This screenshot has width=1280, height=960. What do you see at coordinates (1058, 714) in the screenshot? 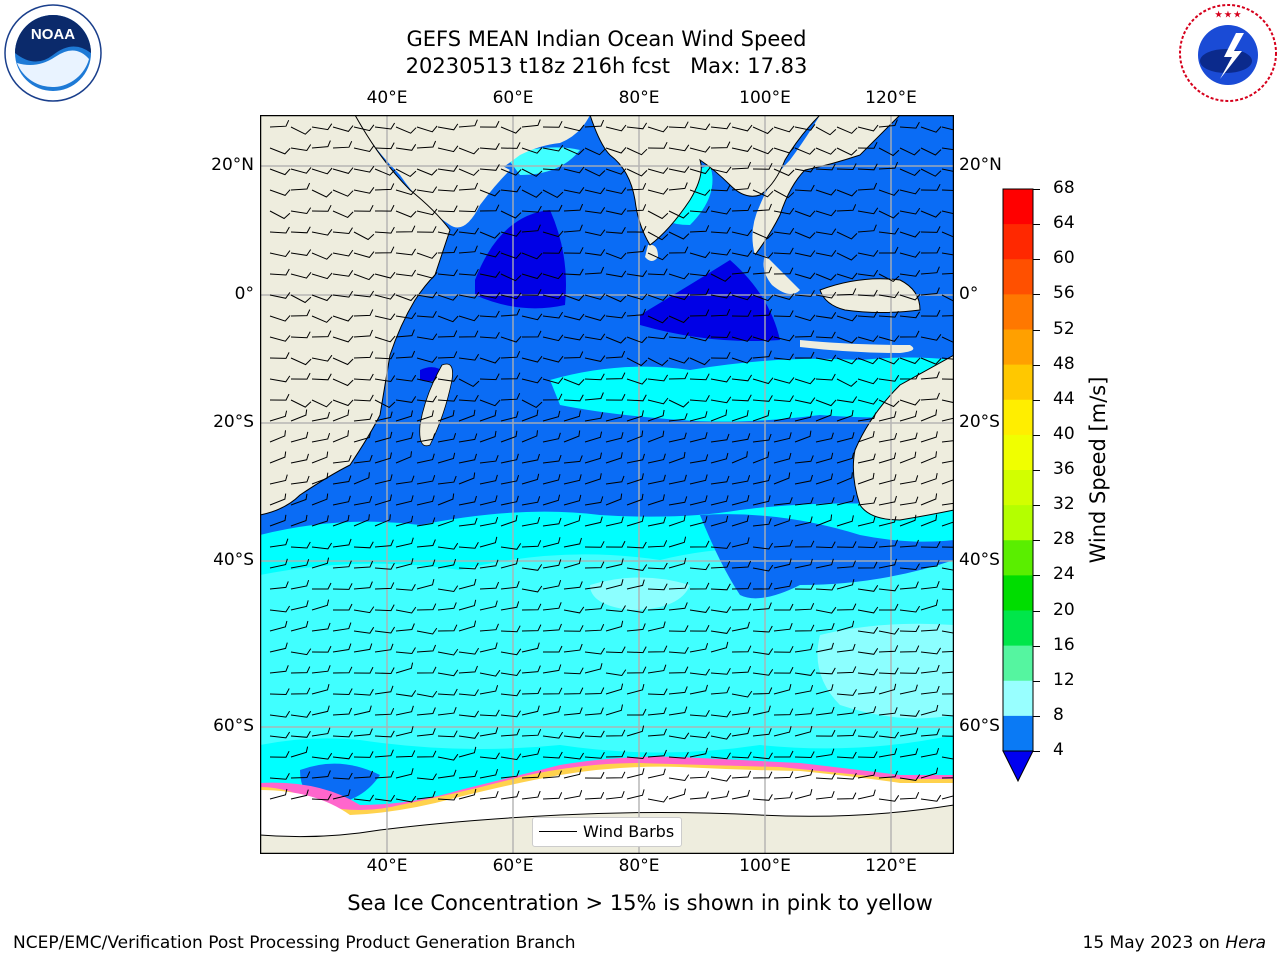
I see `colorbar-tick-label: 8` at bounding box center [1058, 714].